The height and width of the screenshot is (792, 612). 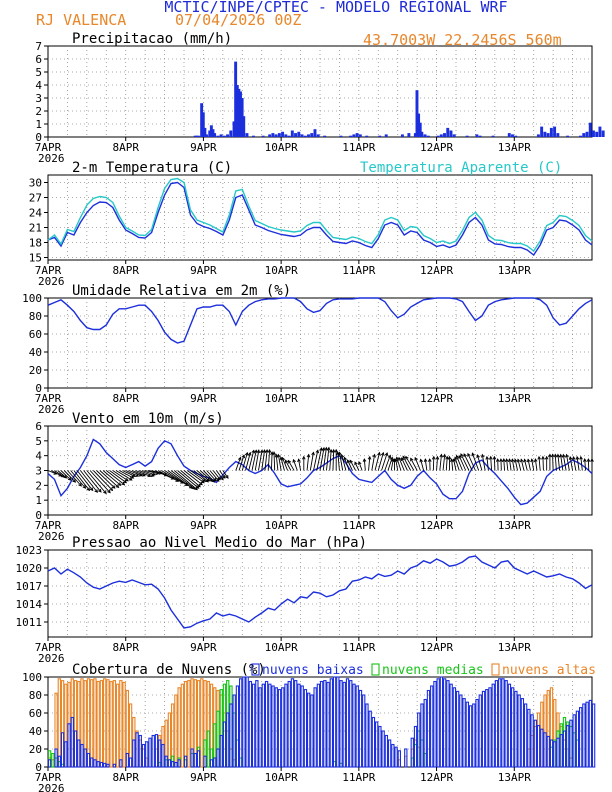 I want to click on y-tick-label: 0, so click(x=38, y=767).